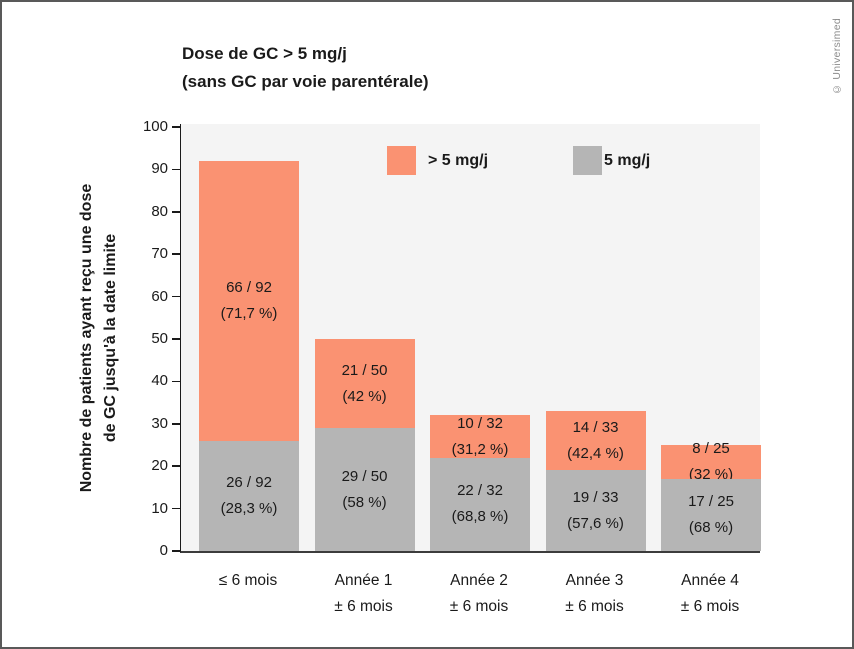  What do you see at coordinates (595, 510) in the screenshot?
I see `bar-4-segment-le5: 19 / 33 (57,6 %)` at bounding box center [595, 510].